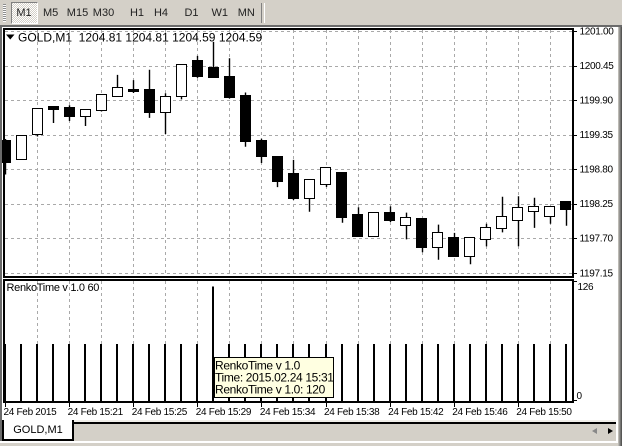  Describe the element at coordinates (288, 412) in the screenshot. I see `svg-text: 24 Feb 15:34` at that location.